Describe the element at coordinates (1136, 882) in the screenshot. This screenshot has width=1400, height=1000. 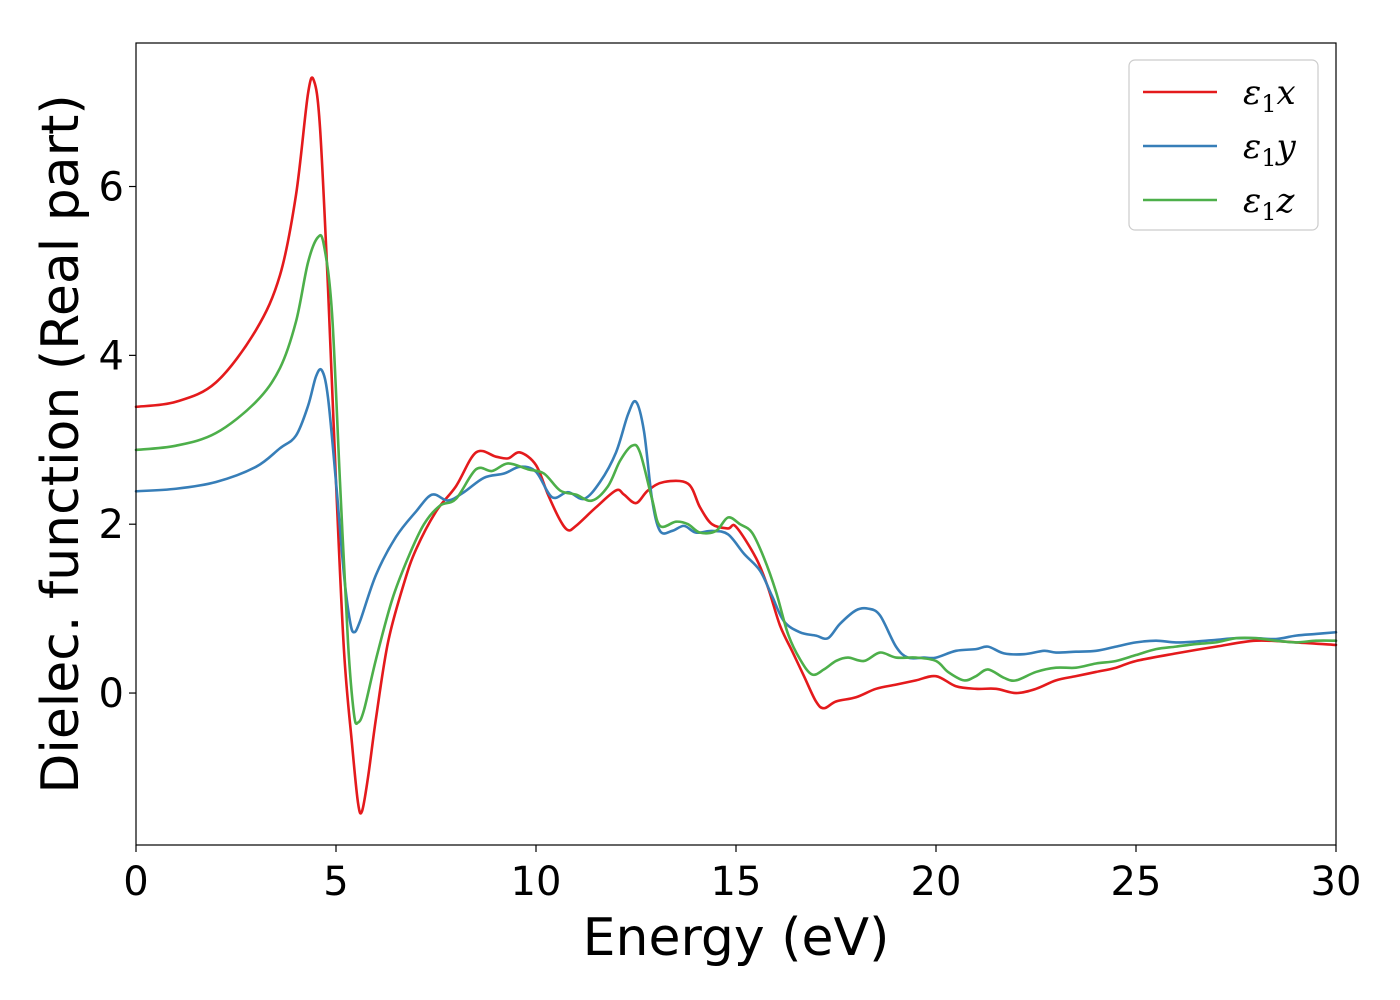
I see `x-tick-label: 25` at that location.